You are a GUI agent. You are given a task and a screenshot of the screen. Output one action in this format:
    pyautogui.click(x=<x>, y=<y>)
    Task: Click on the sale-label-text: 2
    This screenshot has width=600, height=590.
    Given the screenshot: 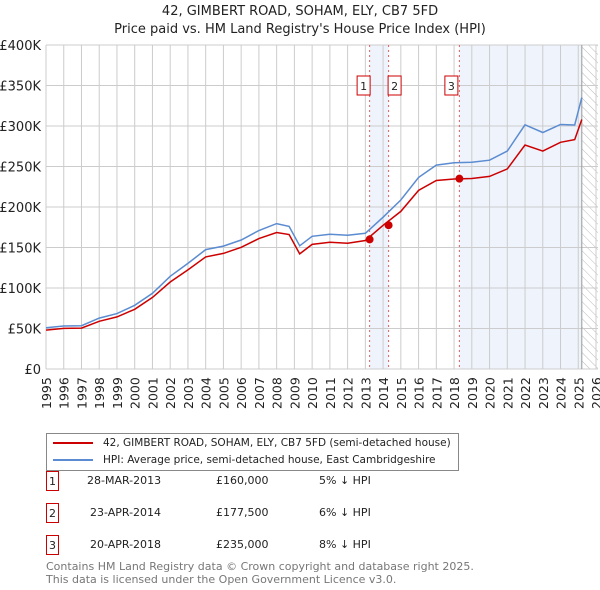 What is the action you would take?
    pyautogui.click(x=394, y=86)
    